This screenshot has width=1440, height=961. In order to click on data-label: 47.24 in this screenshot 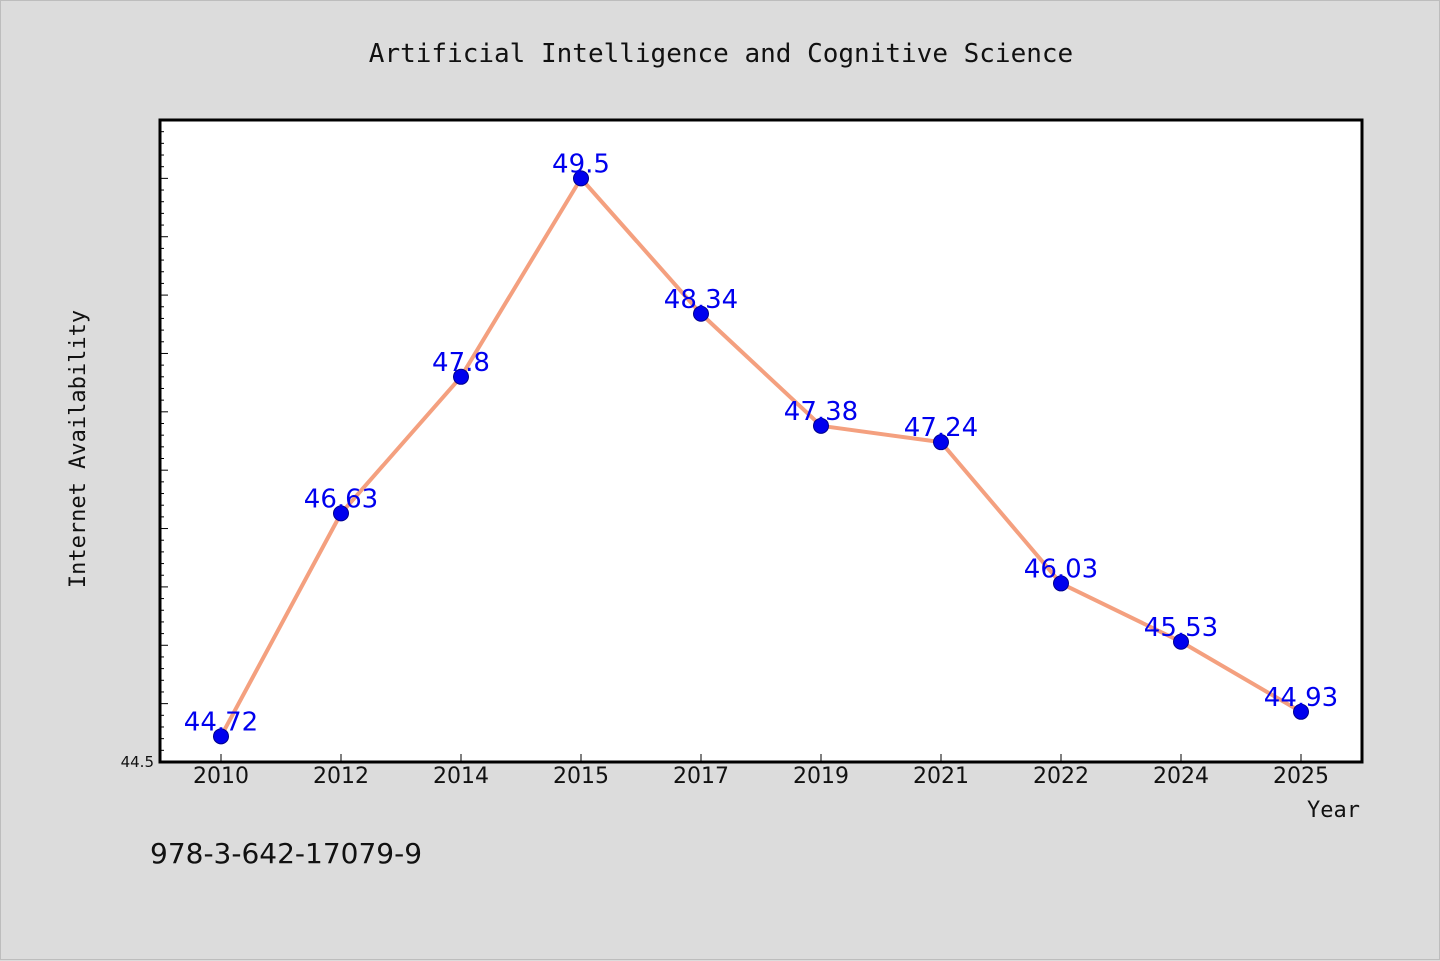, I will do `click(941, 428)`.